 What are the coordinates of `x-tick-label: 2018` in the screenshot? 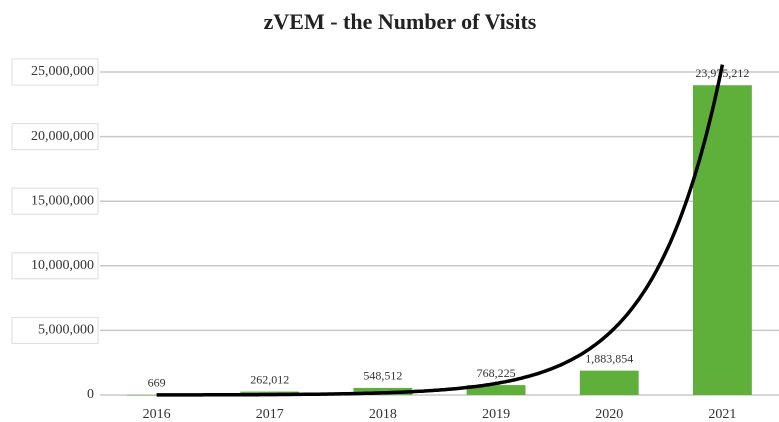 It's located at (383, 414).